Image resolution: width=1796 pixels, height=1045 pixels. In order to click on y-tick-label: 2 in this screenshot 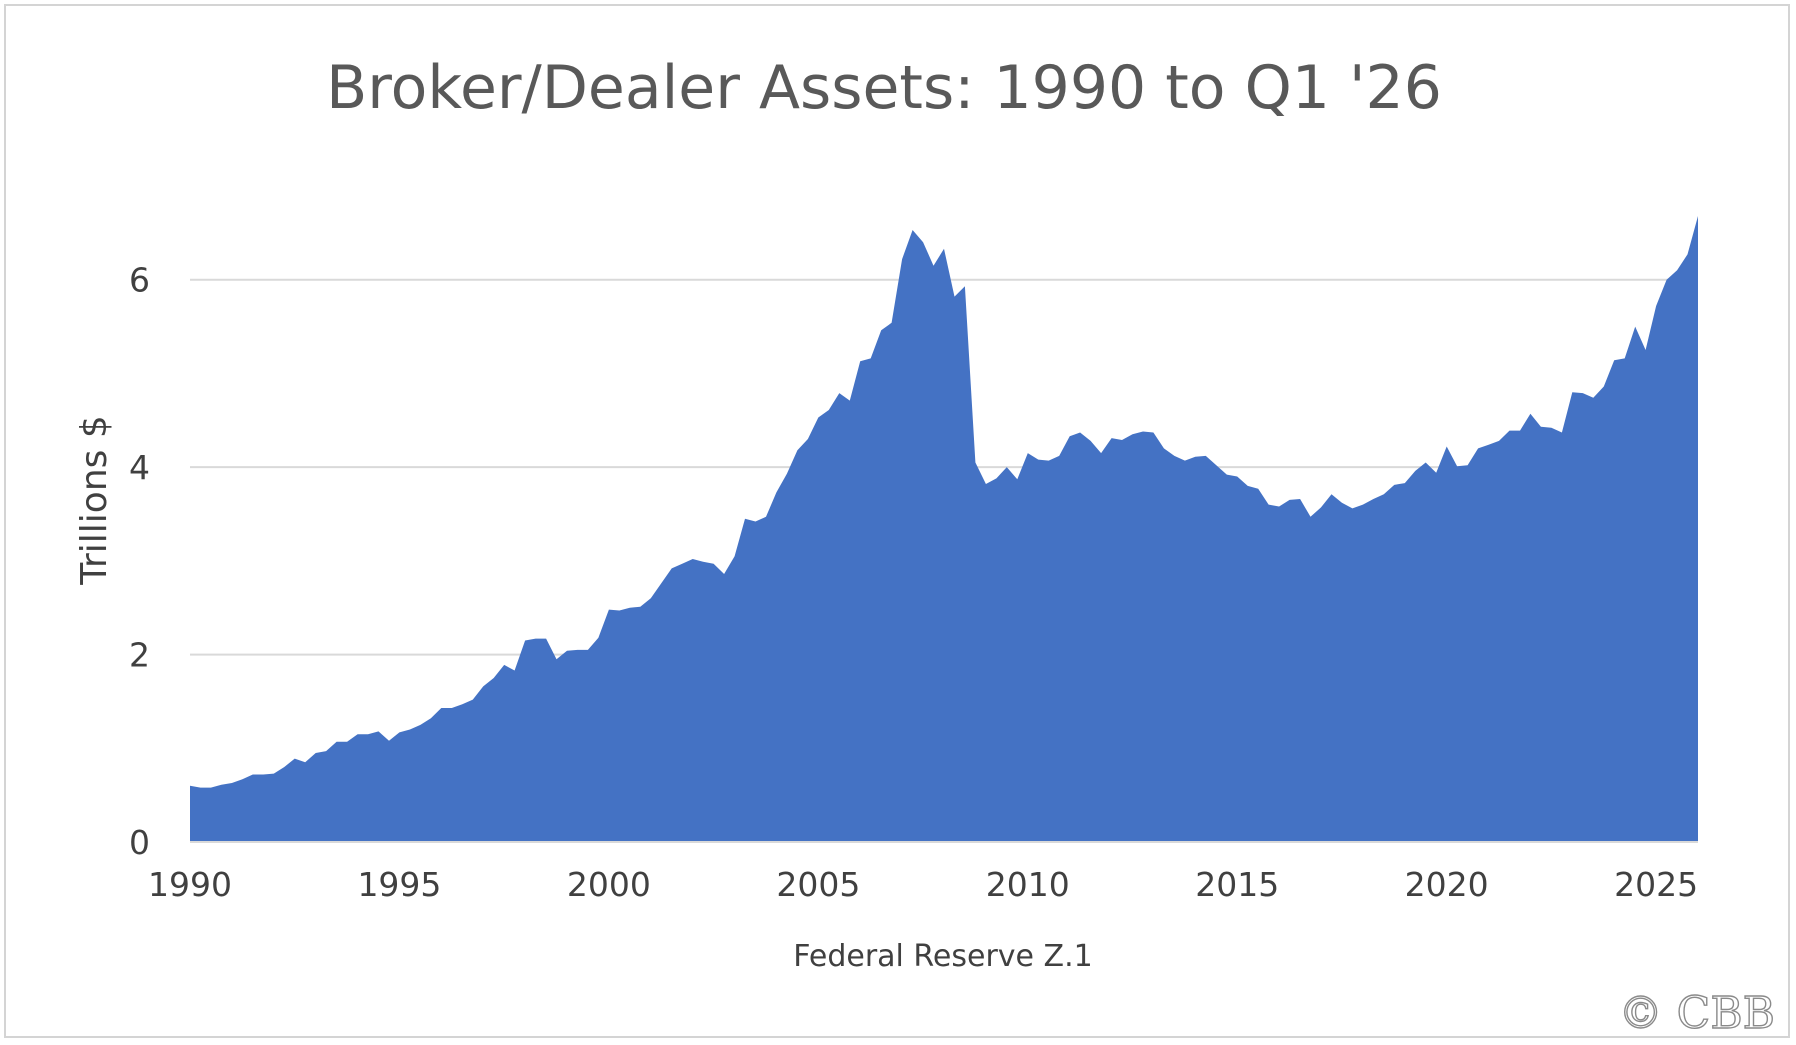, I will do `click(139, 655)`.